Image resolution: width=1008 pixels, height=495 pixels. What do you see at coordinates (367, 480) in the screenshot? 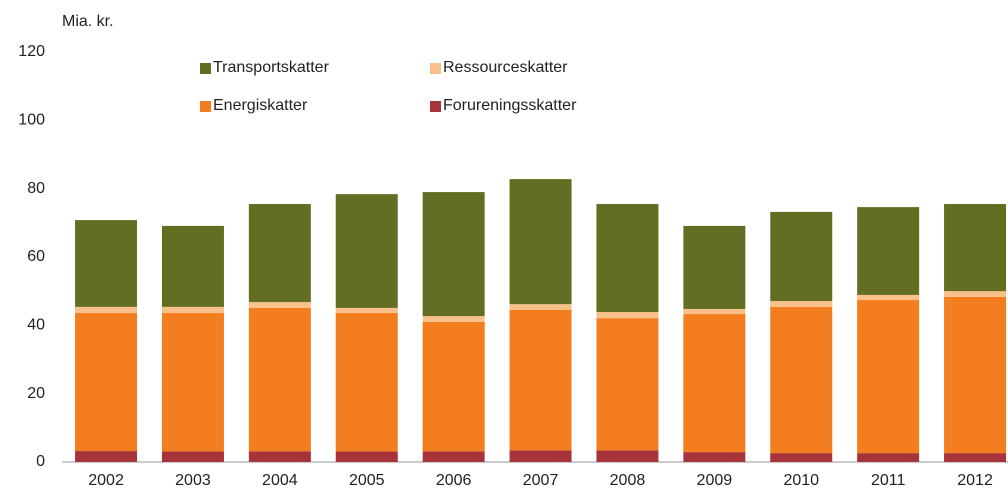
I see `x-tick-label: 2005` at bounding box center [367, 480].